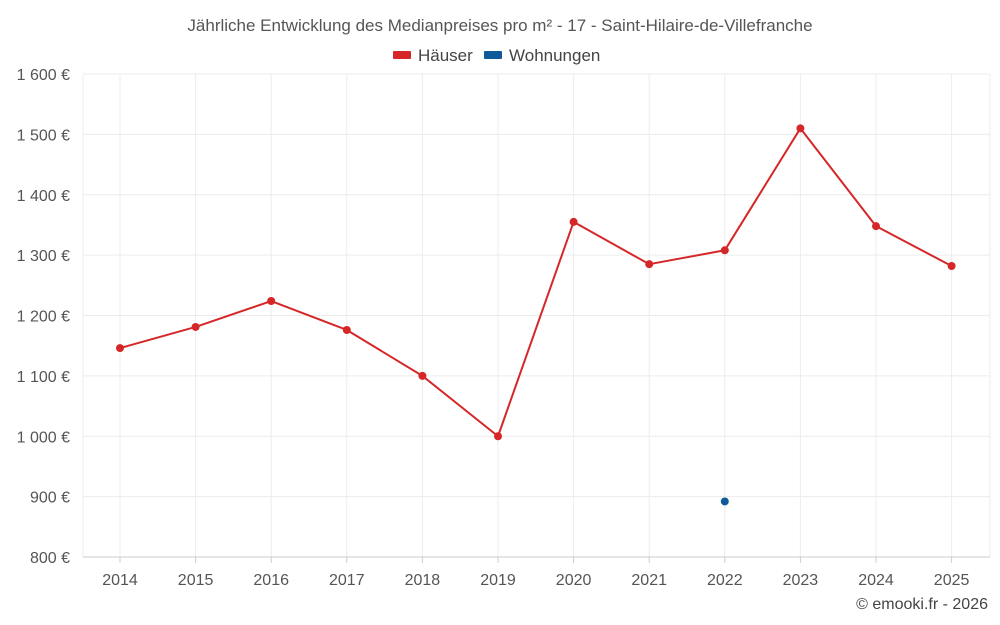 The width and height of the screenshot is (1000, 625). I want to click on legend-label-haeuser: Häuser, so click(445, 55).